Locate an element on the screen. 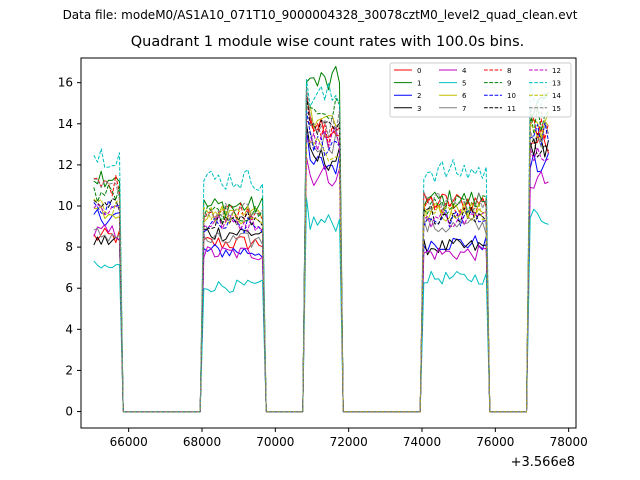  legend-label-9: 9 is located at coordinates (509, 84).